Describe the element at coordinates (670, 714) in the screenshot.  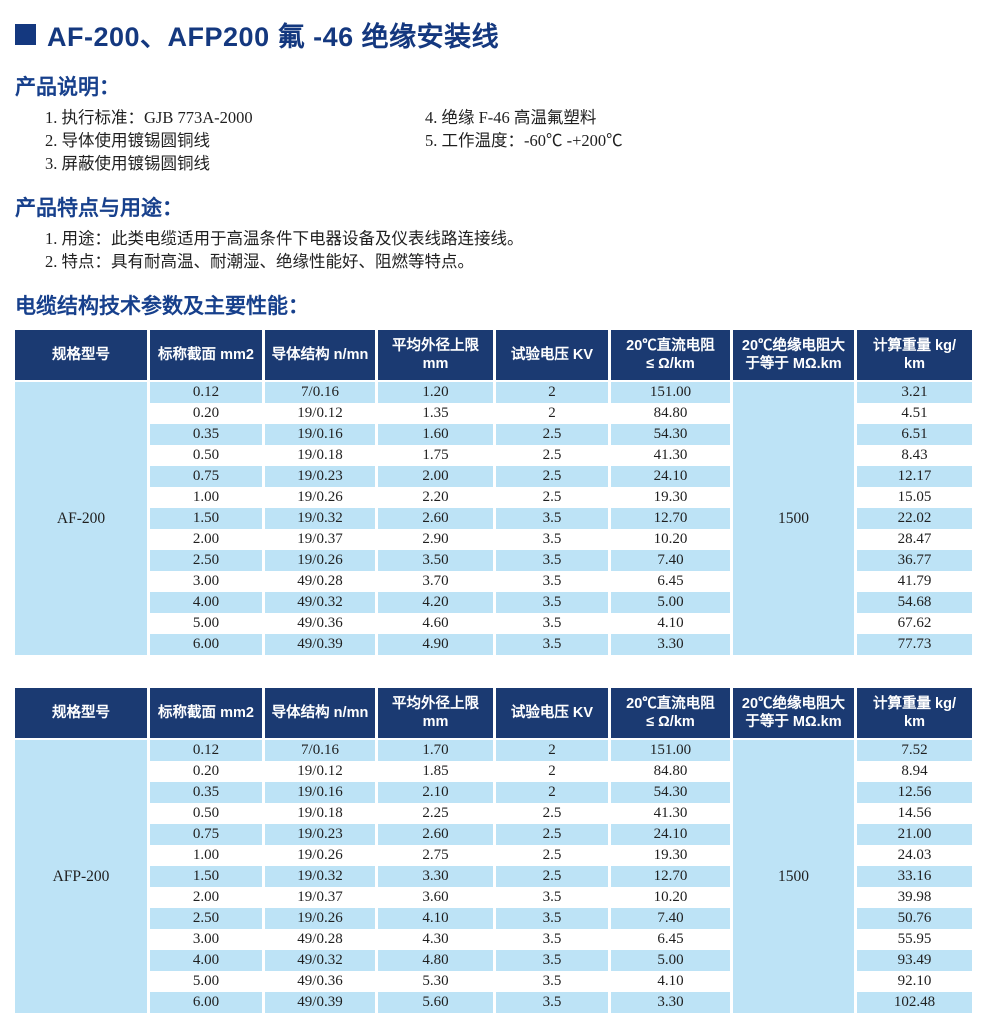
I see `column-header-dc-resistance: 20℃直流电阻 ≤ Ω/km` at that location.